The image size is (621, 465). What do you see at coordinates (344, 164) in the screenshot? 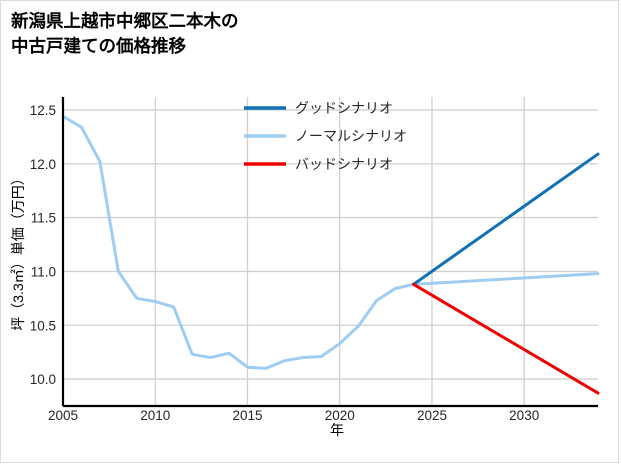
I see `legend-label: バッドシナリオ` at bounding box center [344, 164].